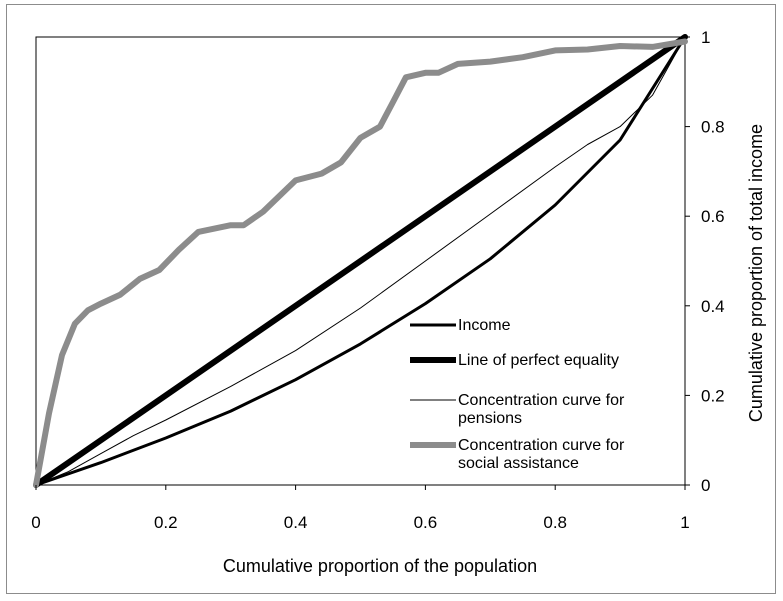 This screenshot has height=601, width=783. Describe the element at coordinates (166, 522) in the screenshot. I see `x-tick-label: 0.2` at that location.